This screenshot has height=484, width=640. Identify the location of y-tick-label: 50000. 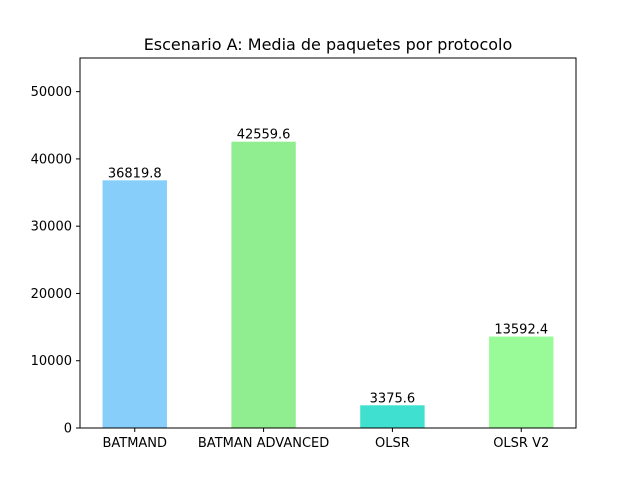
(51, 92).